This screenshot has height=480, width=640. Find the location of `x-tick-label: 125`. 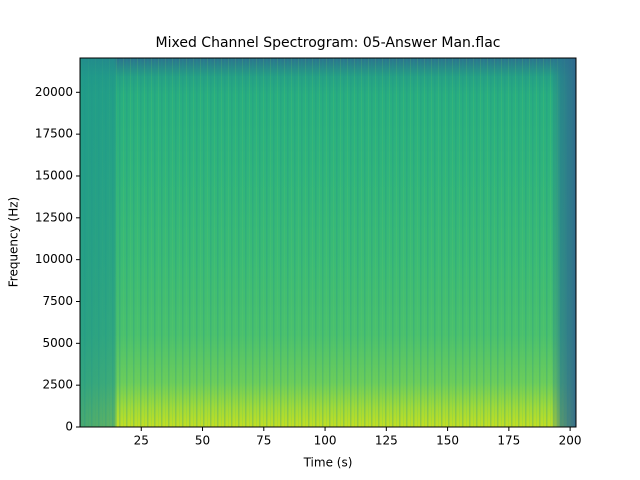

x-tick-label: 125 is located at coordinates (386, 441).